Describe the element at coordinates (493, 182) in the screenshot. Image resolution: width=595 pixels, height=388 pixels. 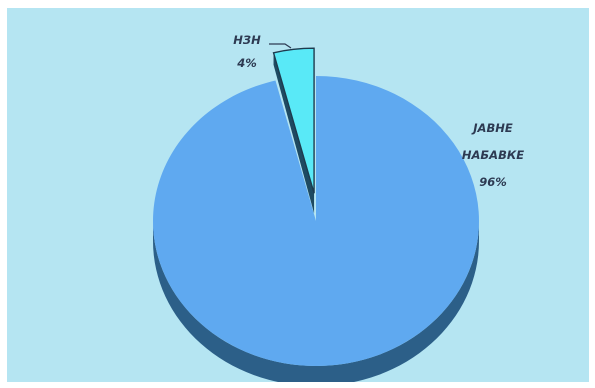
I see `javne-nabavke-percent-label: 96%` at that location.